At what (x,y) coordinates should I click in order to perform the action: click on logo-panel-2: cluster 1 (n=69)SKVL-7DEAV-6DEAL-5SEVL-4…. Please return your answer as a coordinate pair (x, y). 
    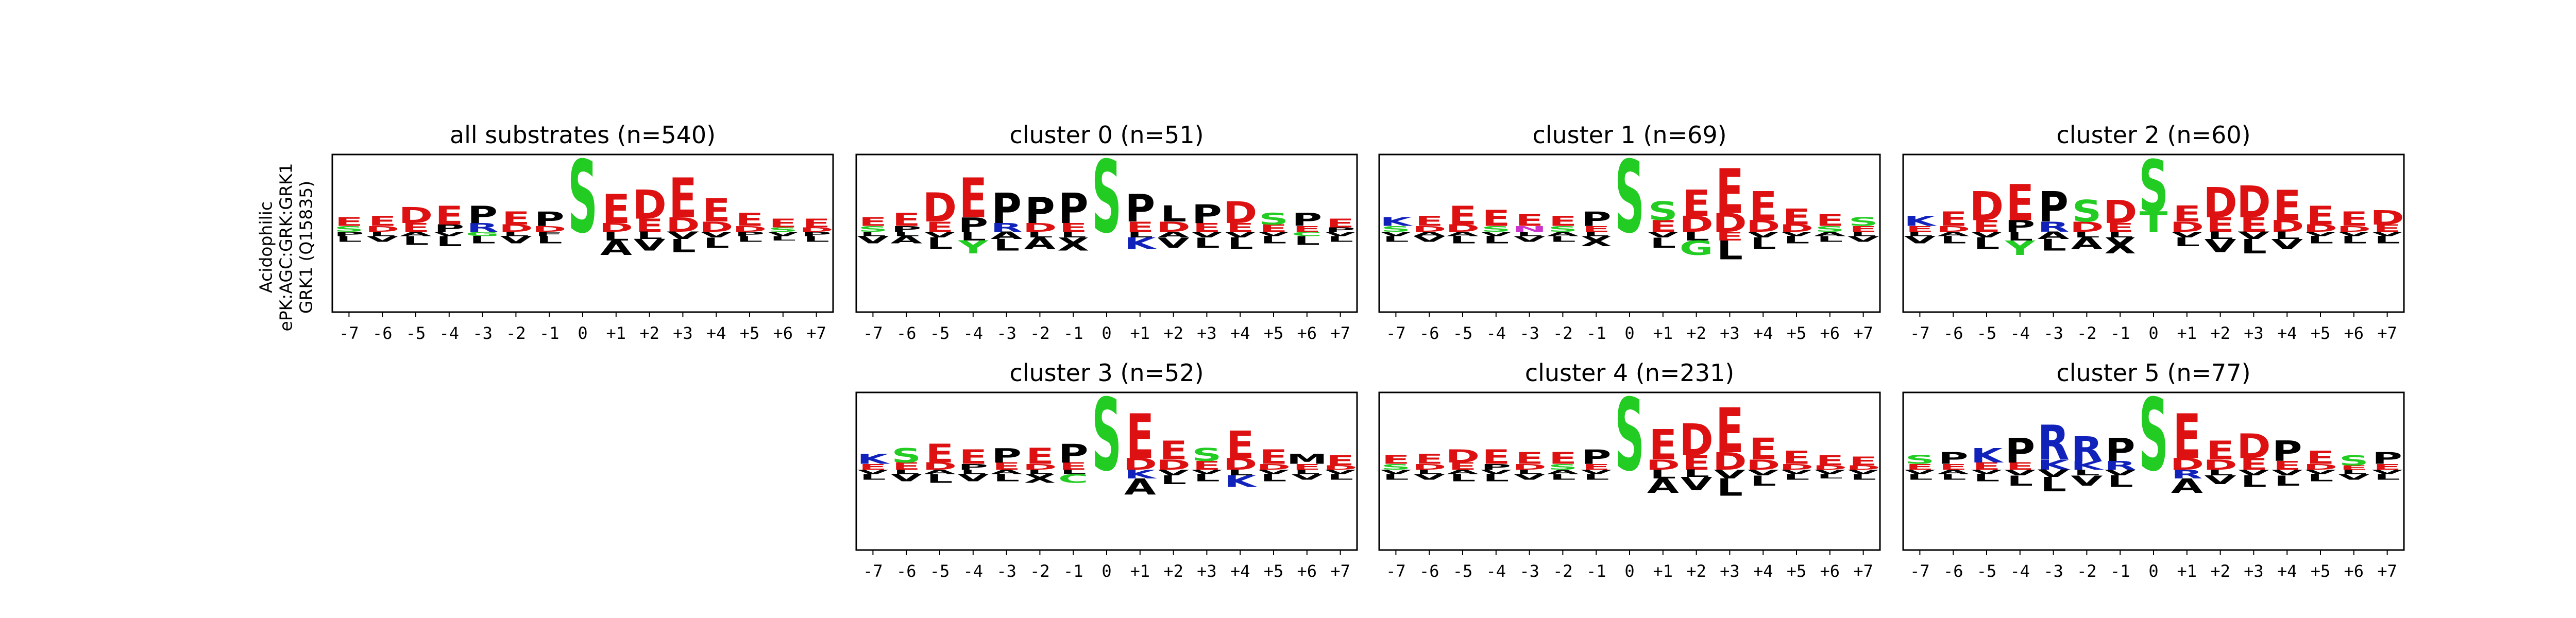
    Looking at the image, I should click on (1629, 232).